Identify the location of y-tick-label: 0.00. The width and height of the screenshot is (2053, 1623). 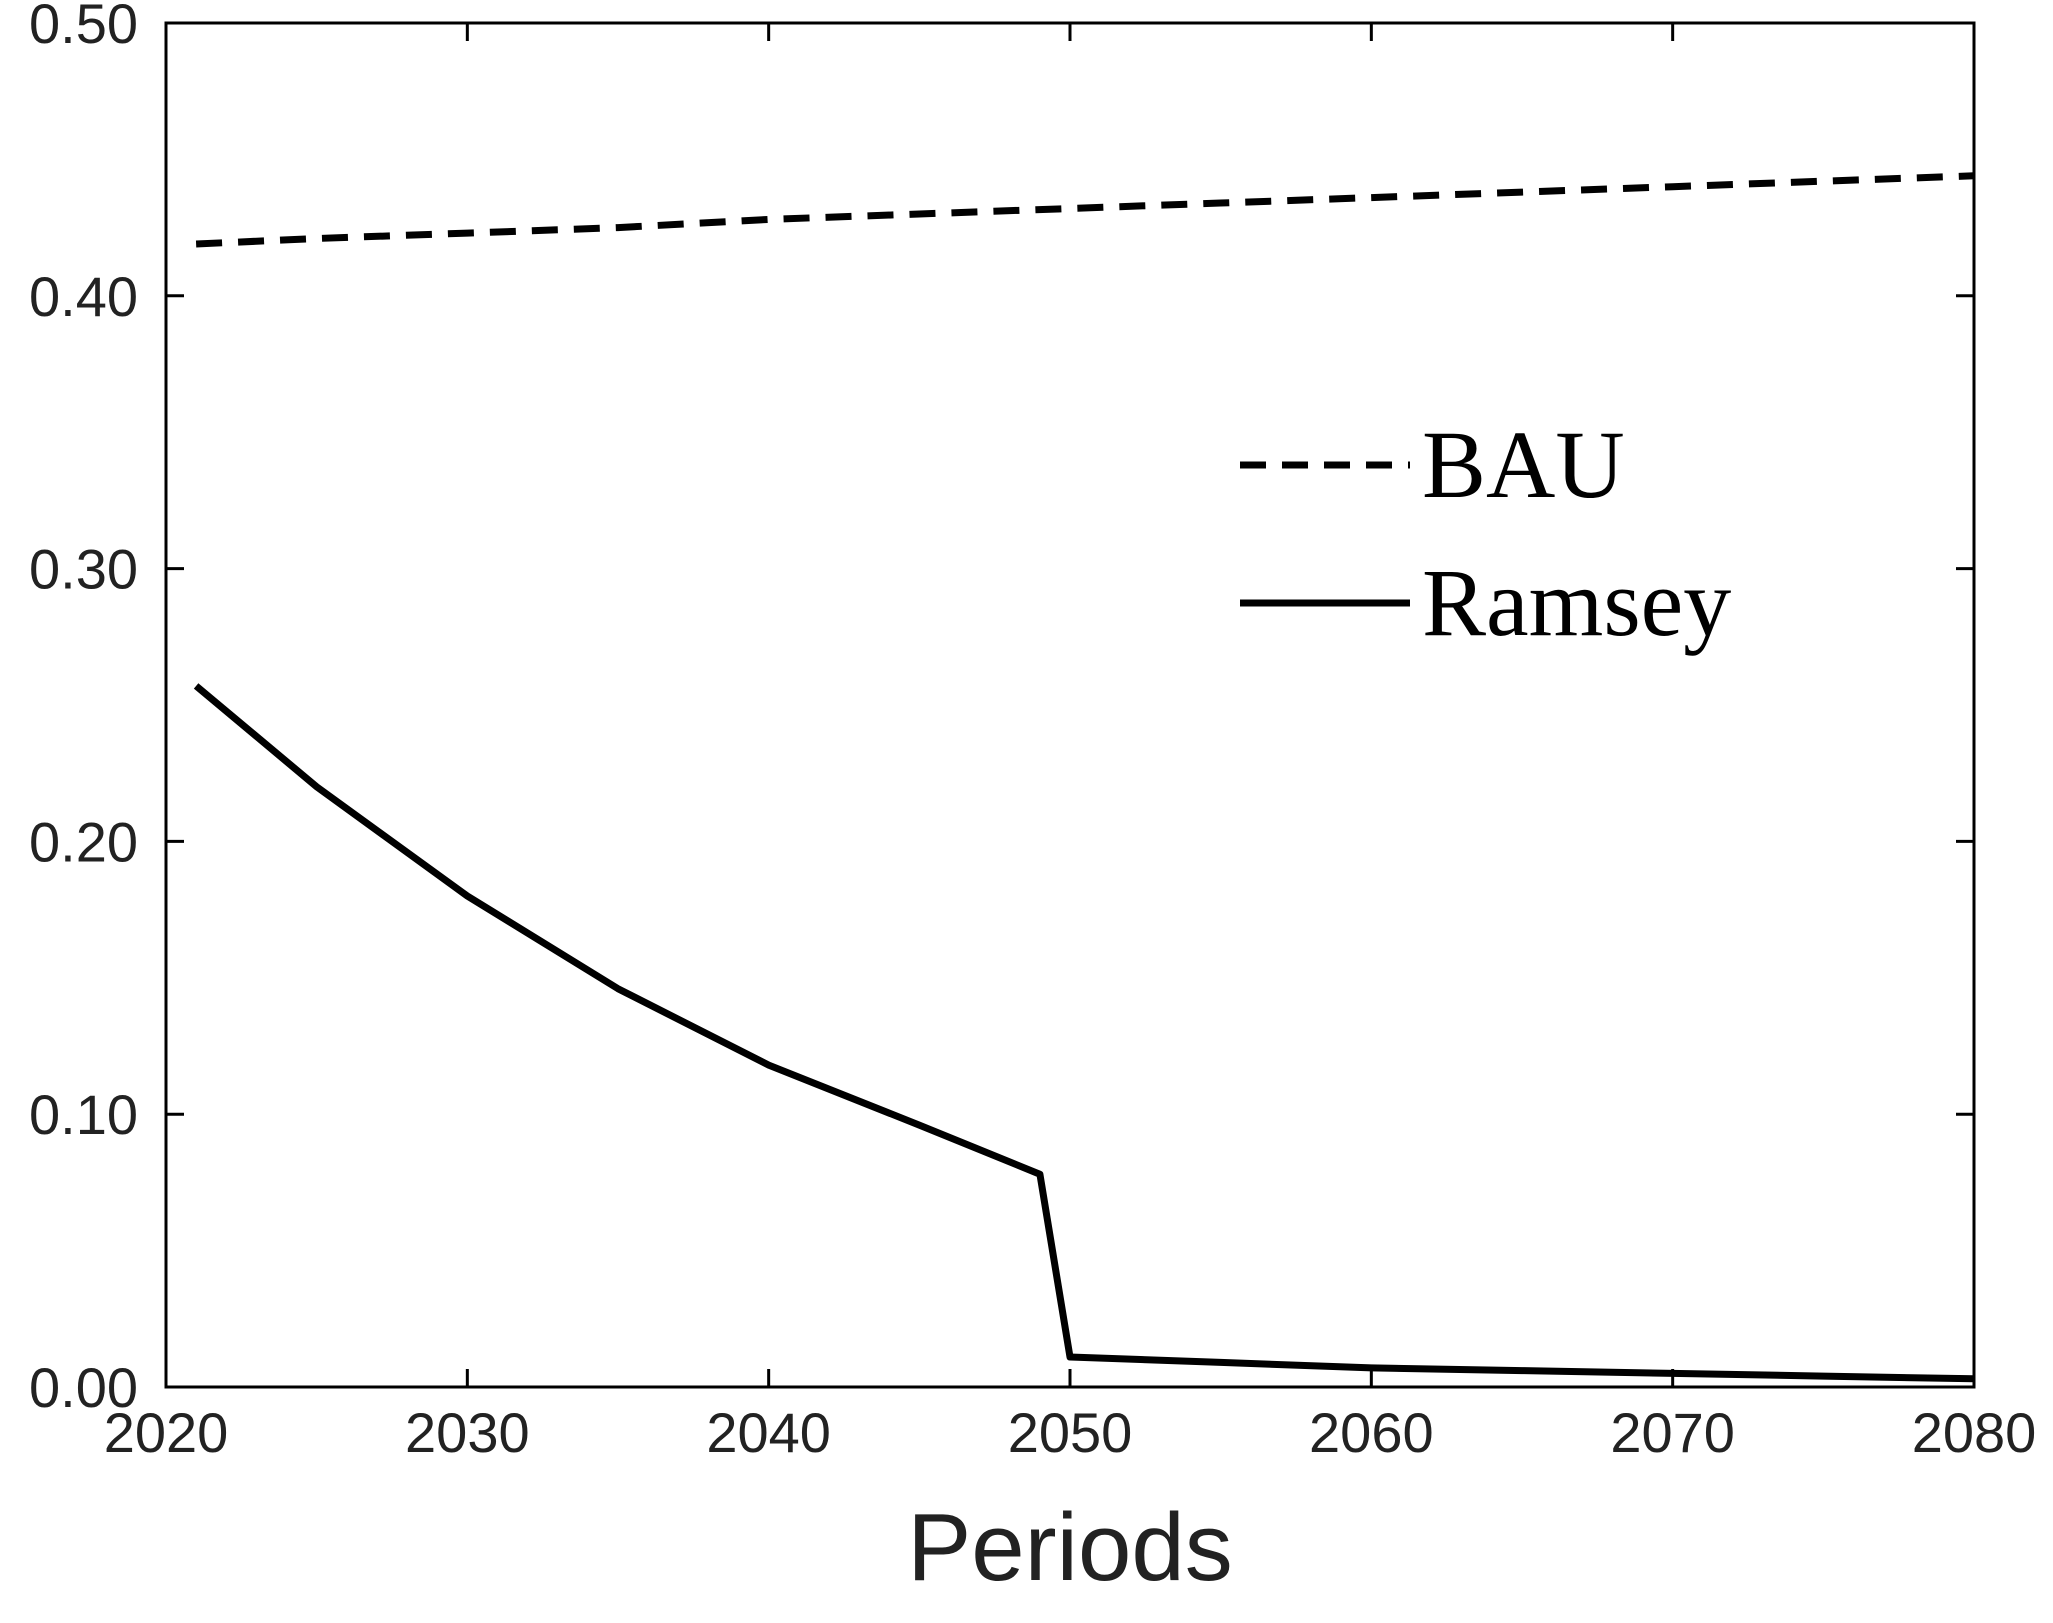
(83, 1387).